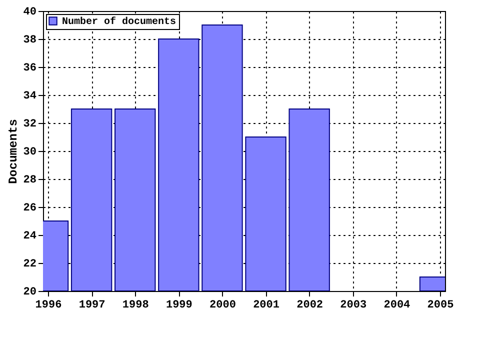 The height and width of the screenshot is (350, 480). Describe the element at coordinates (136, 306) in the screenshot. I see `x-tick-label: 1998` at that location.